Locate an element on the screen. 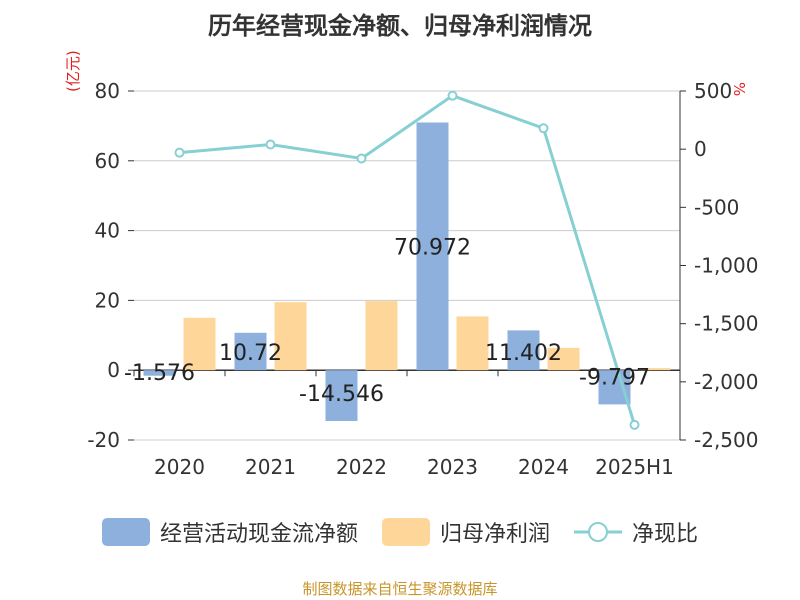 This screenshot has width=800, height=600. bar-data-label: -1.576 is located at coordinates (159, 373).